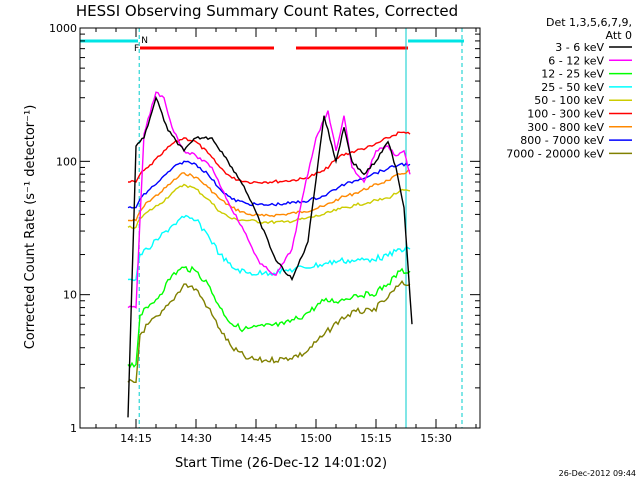  Describe the element at coordinates (281, 463) in the screenshot. I see `x-axis-label: Start Time (26-Dec-12 14:01:02)` at that location.